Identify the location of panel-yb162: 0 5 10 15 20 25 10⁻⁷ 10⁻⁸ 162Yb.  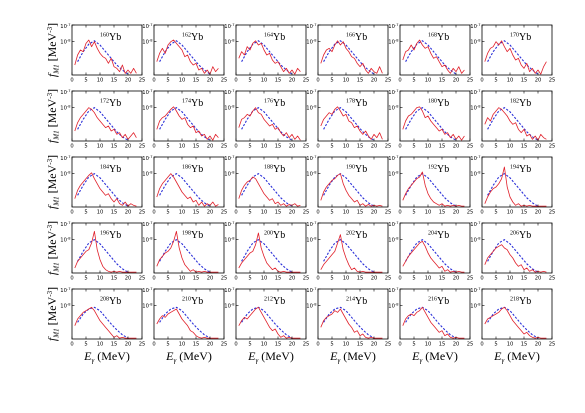
(184, 53).